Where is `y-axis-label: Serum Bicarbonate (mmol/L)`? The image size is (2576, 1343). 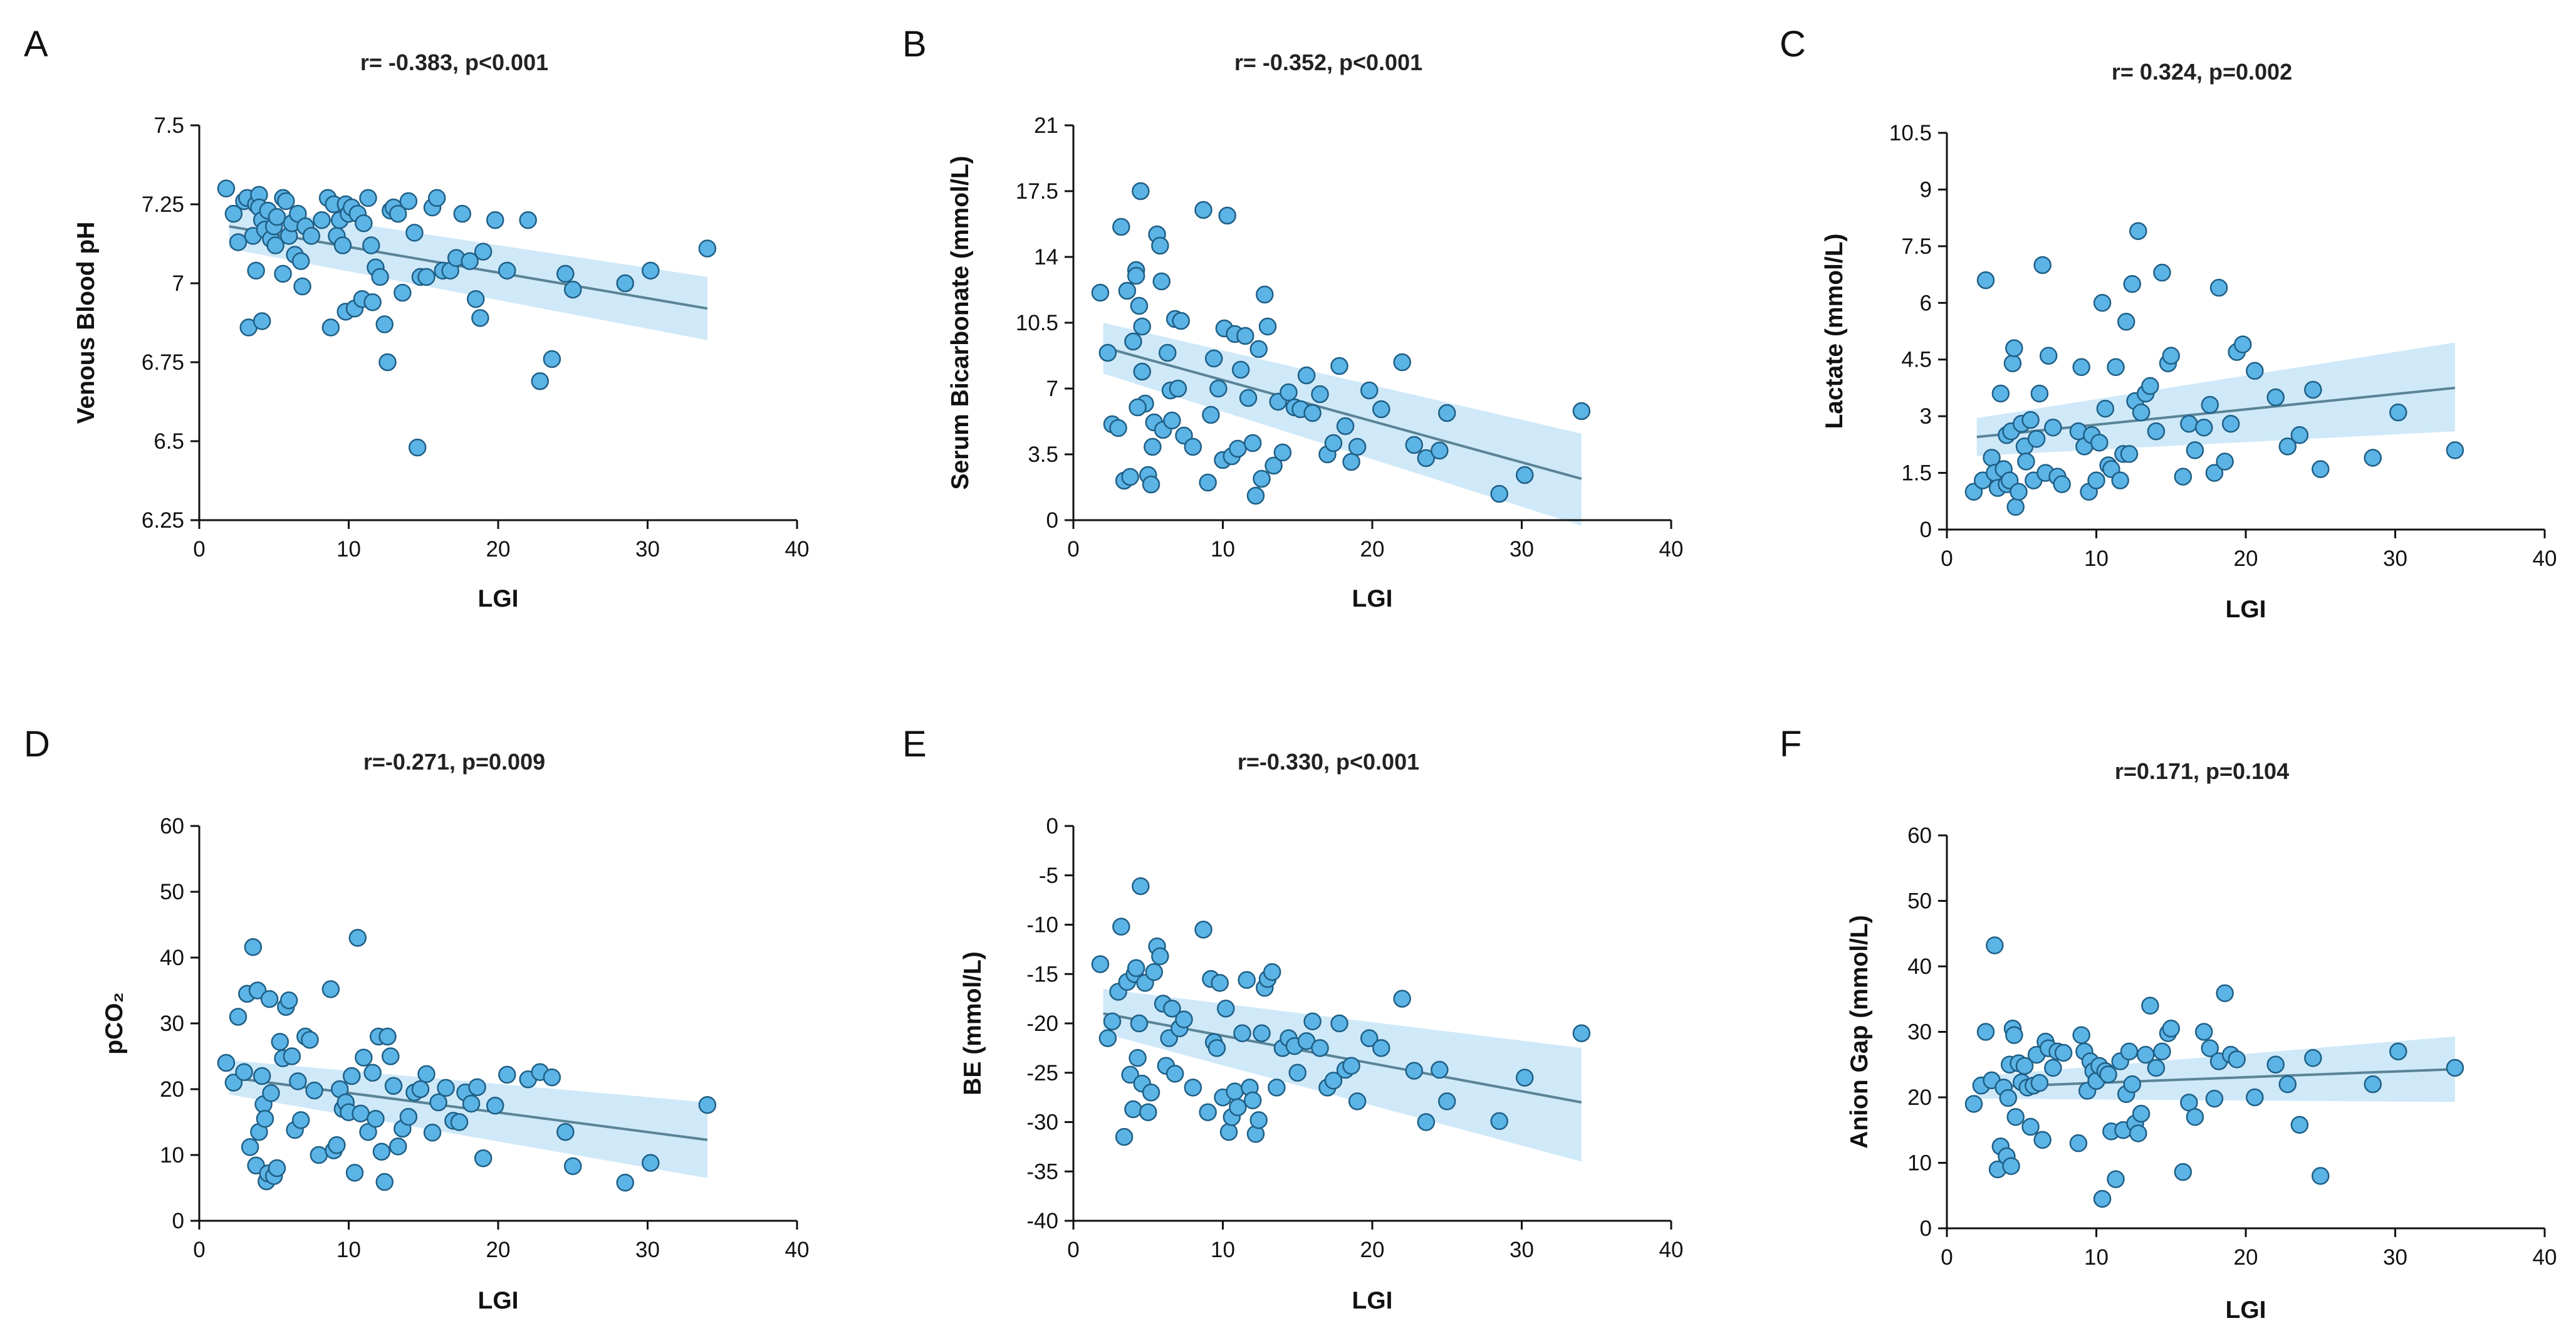
y-axis-label: Serum Bicarbonate (mmol/L) is located at coordinates (960, 322).